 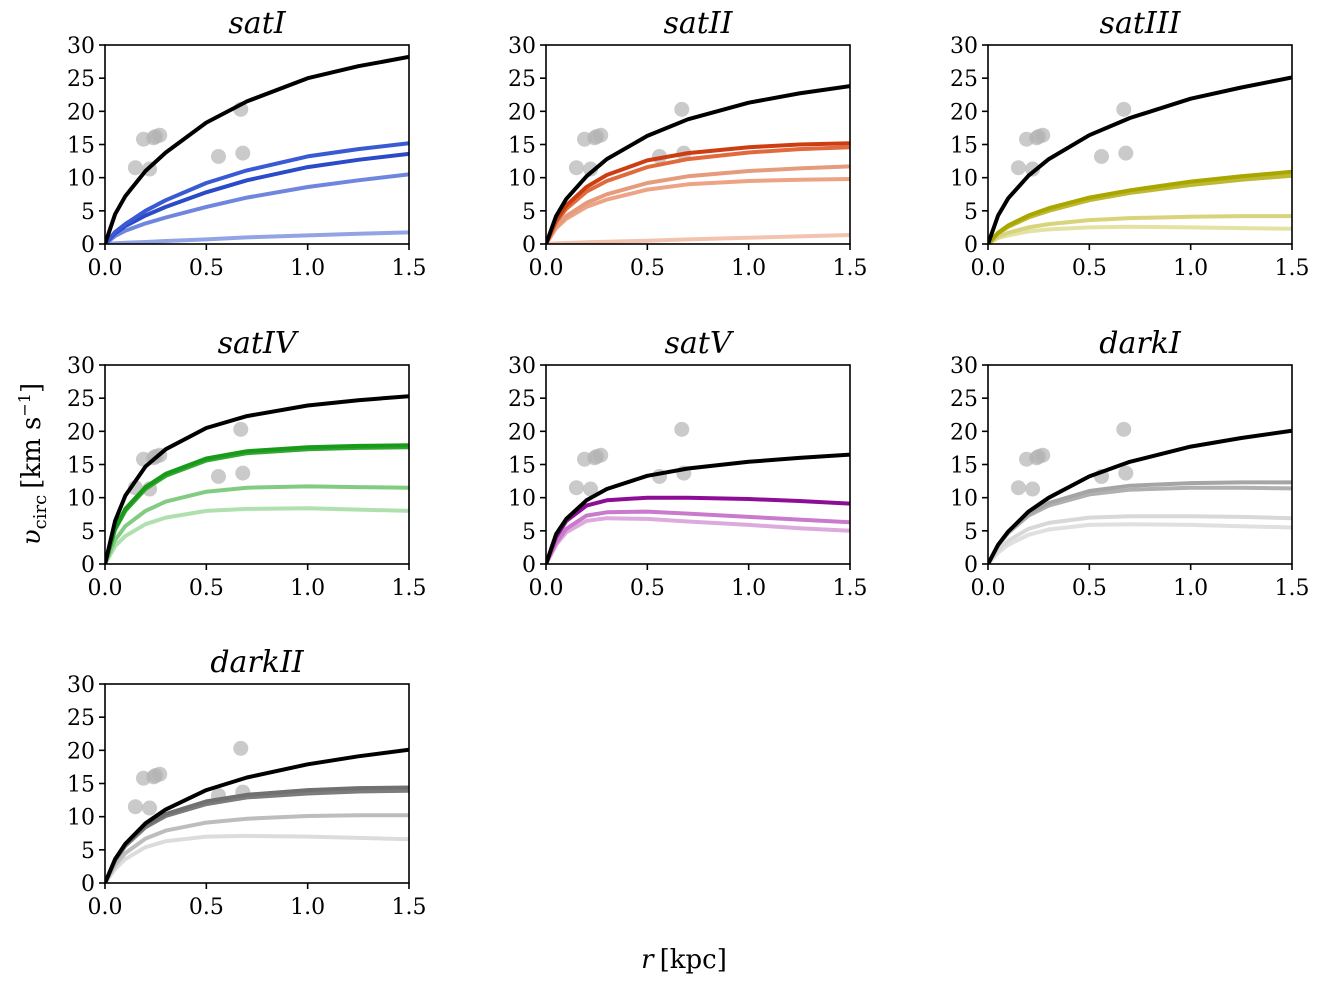 What do you see at coordinates (1140, 343) in the screenshot?
I see `panel-title: darkI` at bounding box center [1140, 343].